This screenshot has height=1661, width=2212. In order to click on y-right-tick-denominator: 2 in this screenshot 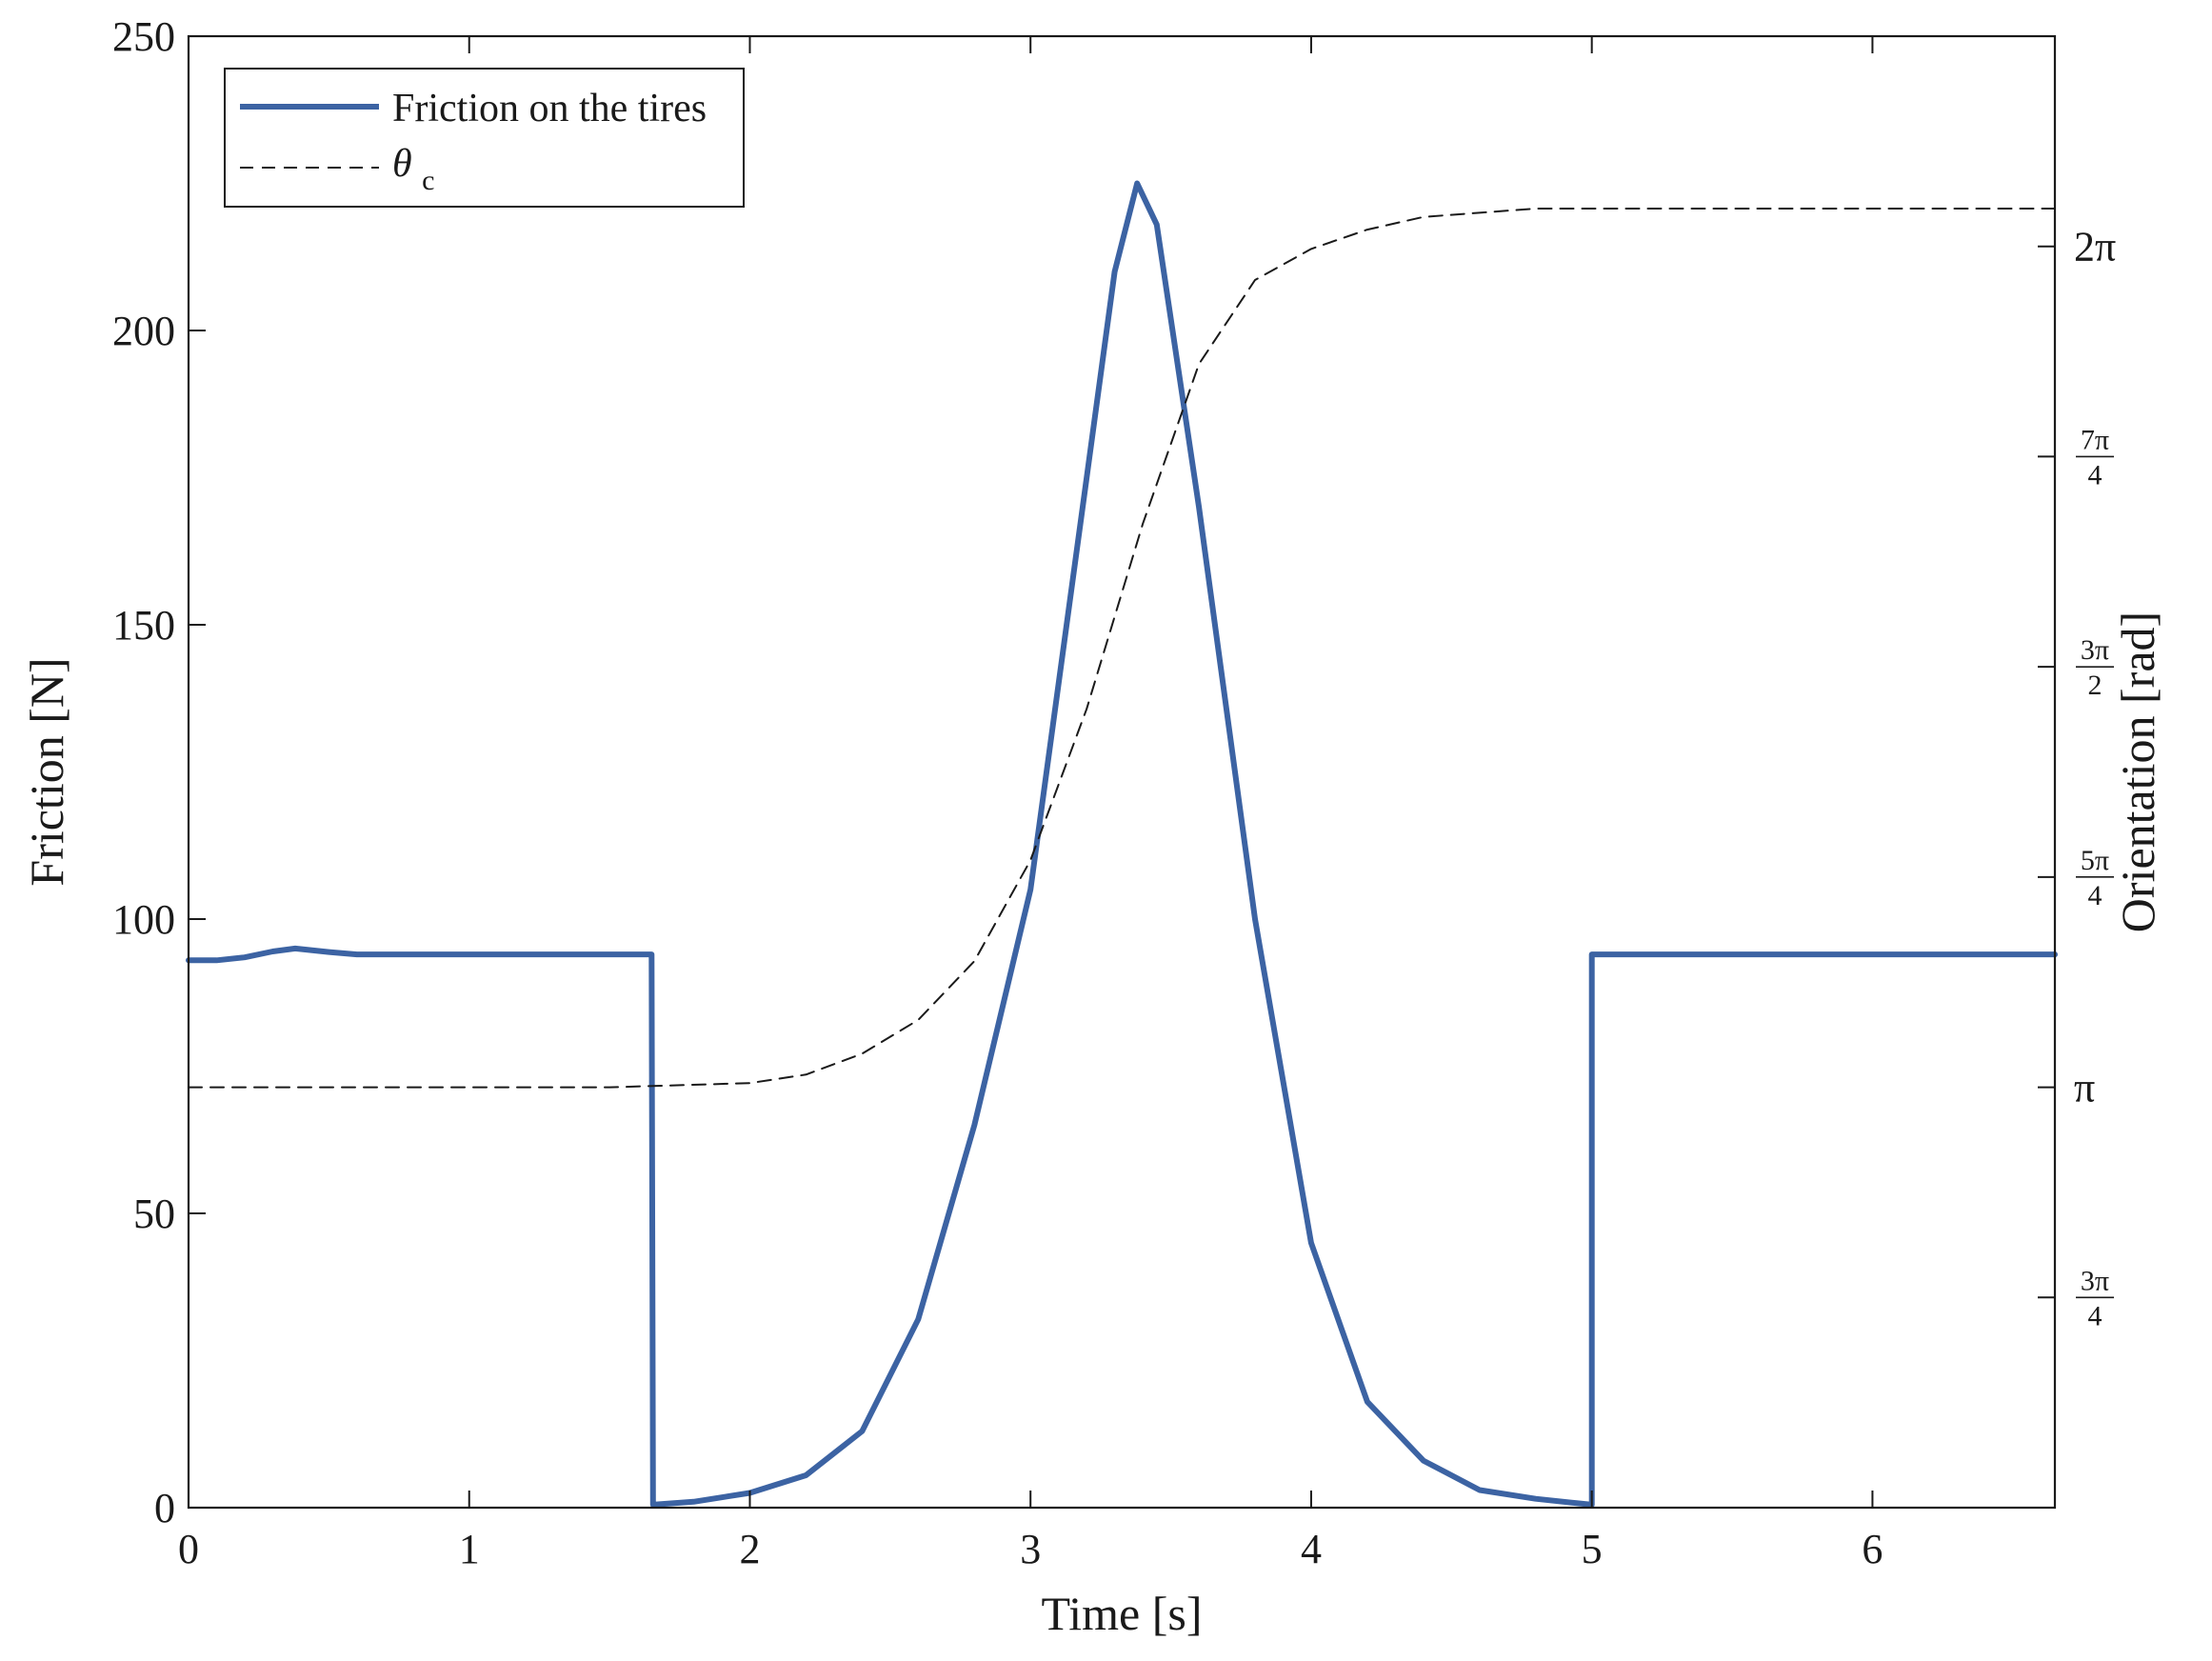, I will do `click(2095, 685)`.